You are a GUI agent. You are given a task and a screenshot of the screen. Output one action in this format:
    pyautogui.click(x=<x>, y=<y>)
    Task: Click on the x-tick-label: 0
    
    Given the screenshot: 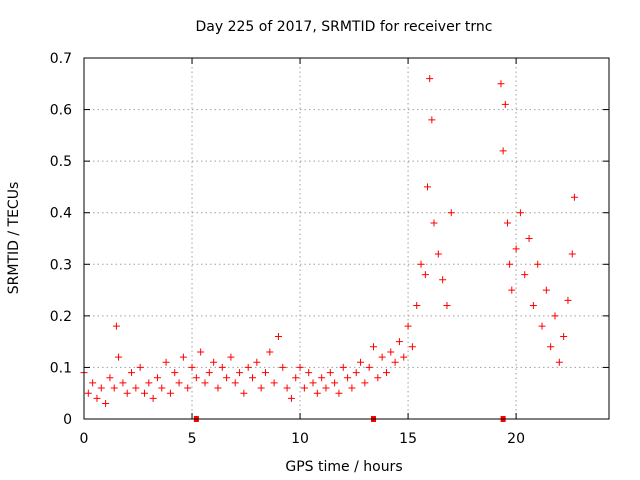 What is the action you would take?
    pyautogui.click(x=84, y=439)
    